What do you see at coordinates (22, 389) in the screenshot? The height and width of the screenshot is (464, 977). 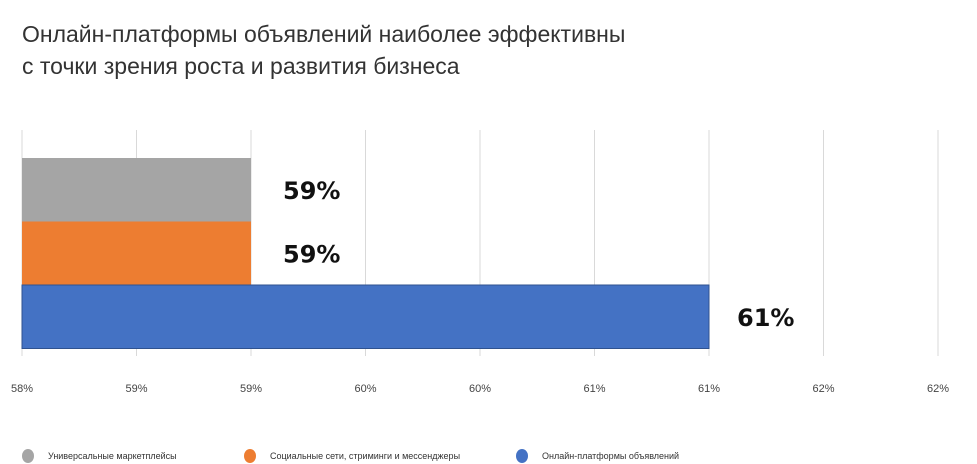 I see `x-tick-label: 58%` at bounding box center [22, 389].